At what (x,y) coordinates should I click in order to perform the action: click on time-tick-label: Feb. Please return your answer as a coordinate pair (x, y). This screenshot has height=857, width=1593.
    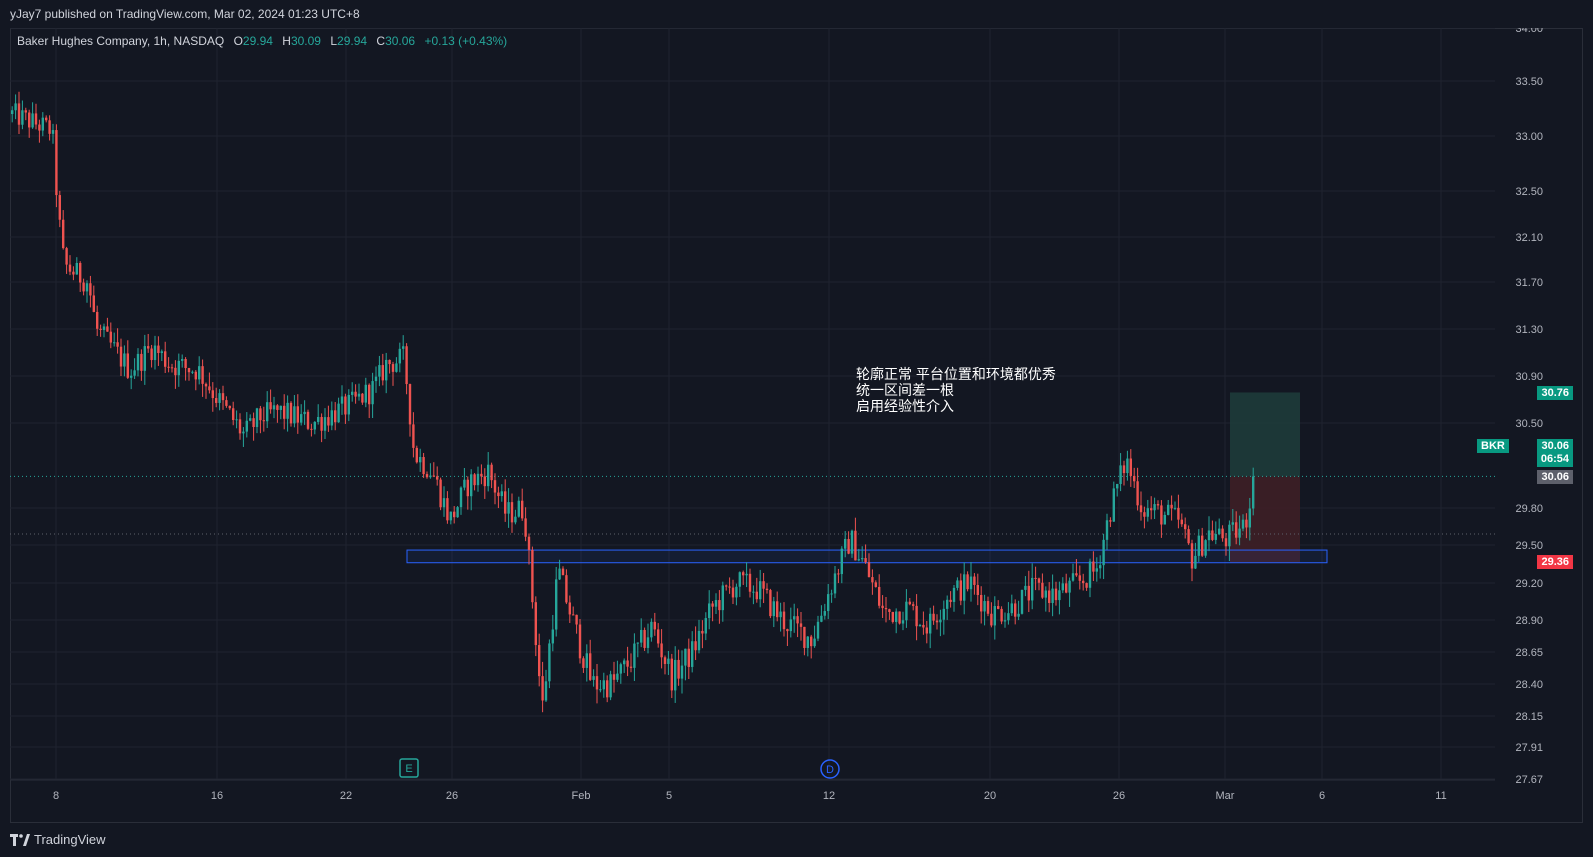
    Looking at the image, I should click on (581, 796).